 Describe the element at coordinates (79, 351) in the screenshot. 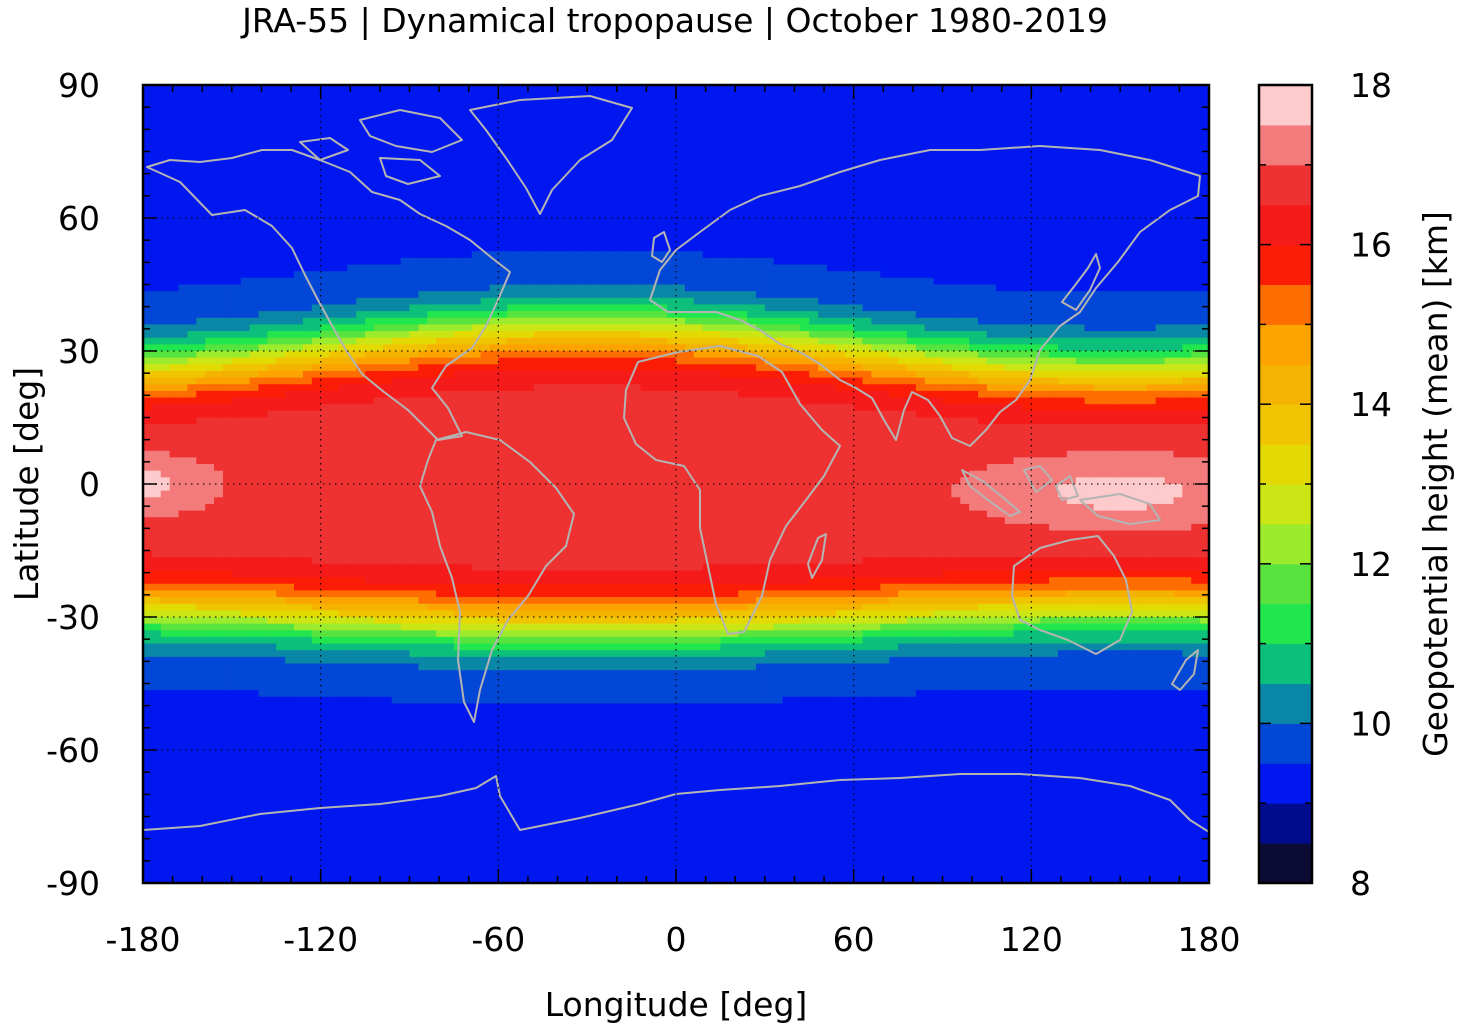

I see `y-tick-label: 30` at that location.